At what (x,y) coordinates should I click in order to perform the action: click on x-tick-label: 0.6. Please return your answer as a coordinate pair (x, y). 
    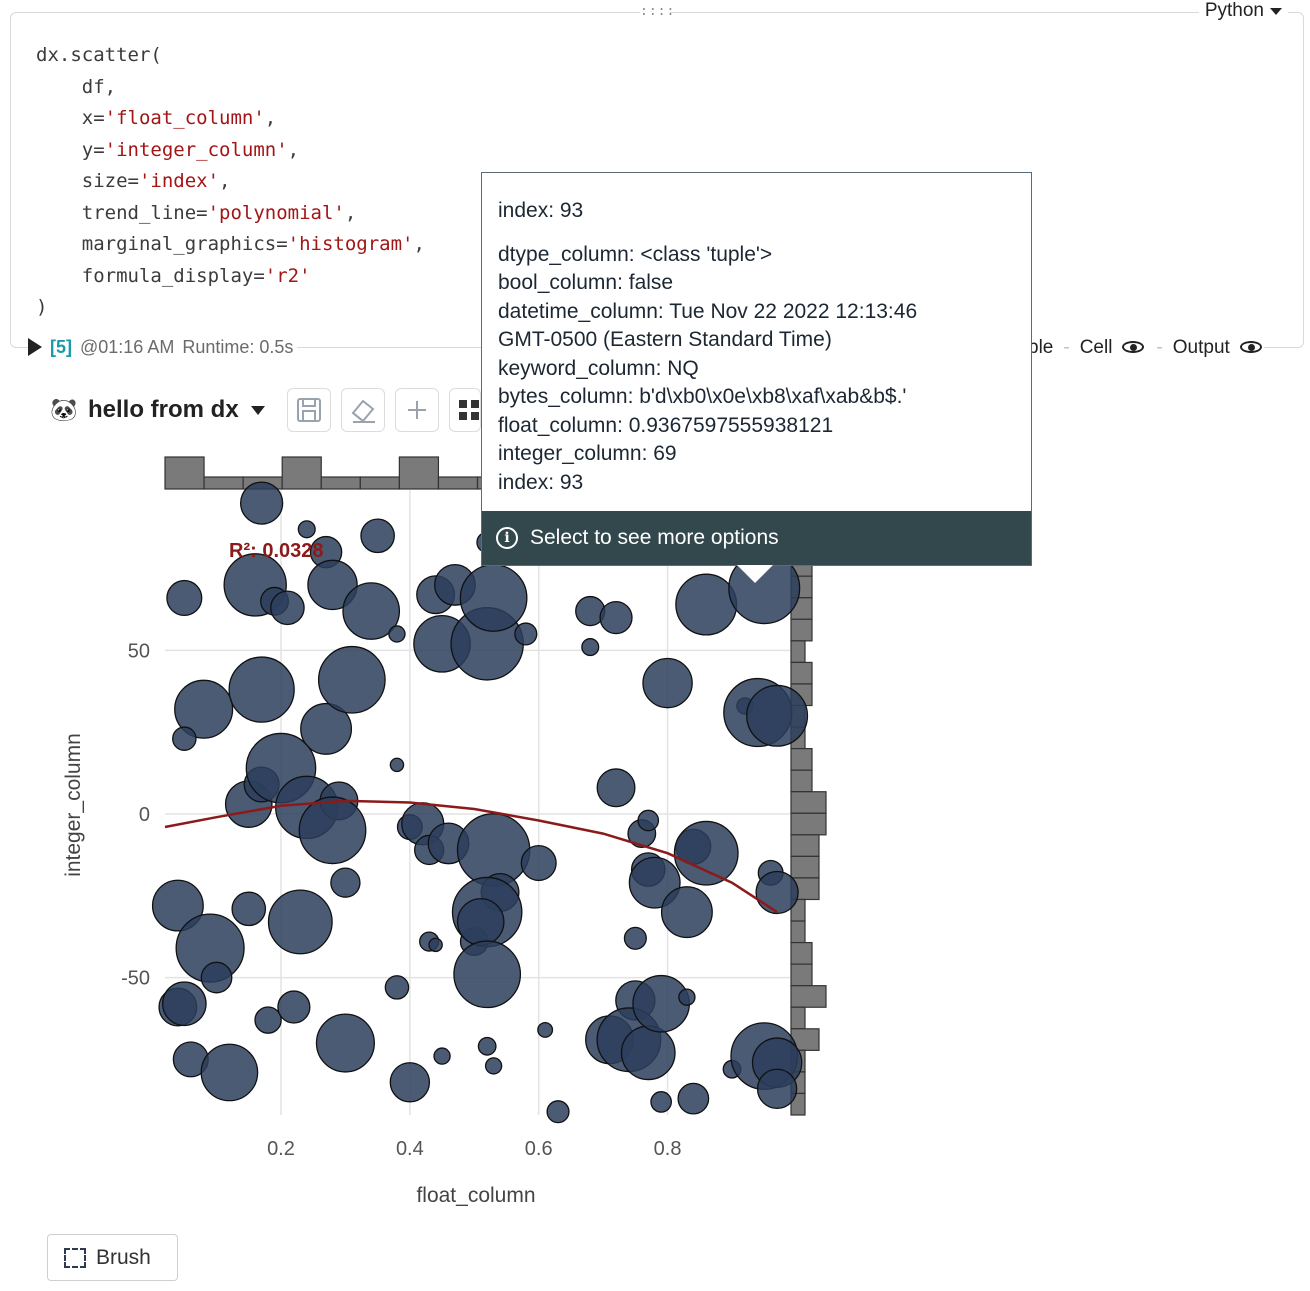
    Looking at the image, I should click on (539, 1149).